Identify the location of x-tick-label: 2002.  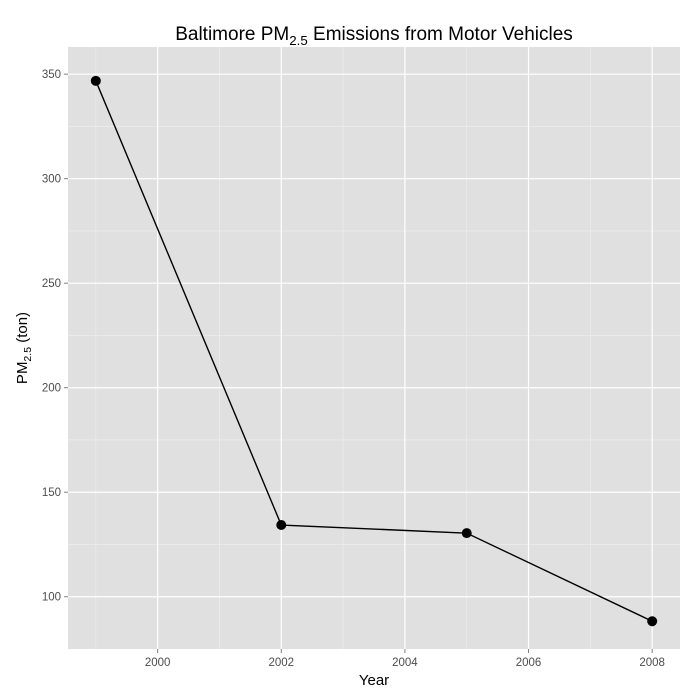
(281, 663).